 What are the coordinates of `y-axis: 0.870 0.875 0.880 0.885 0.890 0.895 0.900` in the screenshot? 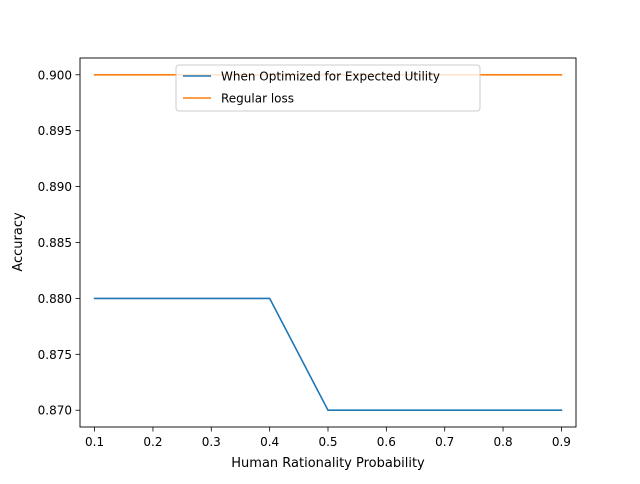 It's located at (59, 243).